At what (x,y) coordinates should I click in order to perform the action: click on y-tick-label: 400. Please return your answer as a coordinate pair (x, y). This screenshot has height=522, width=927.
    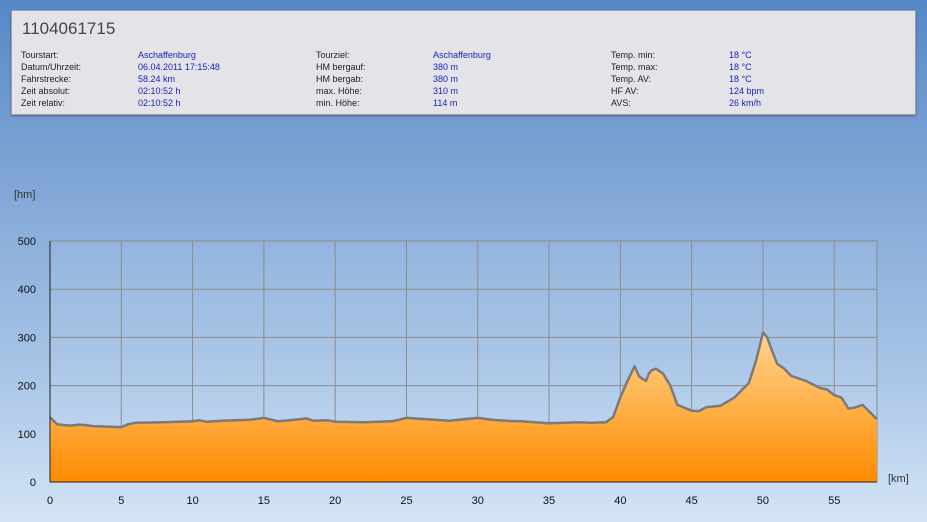
    Looking at the image, I should click on (27, 290).